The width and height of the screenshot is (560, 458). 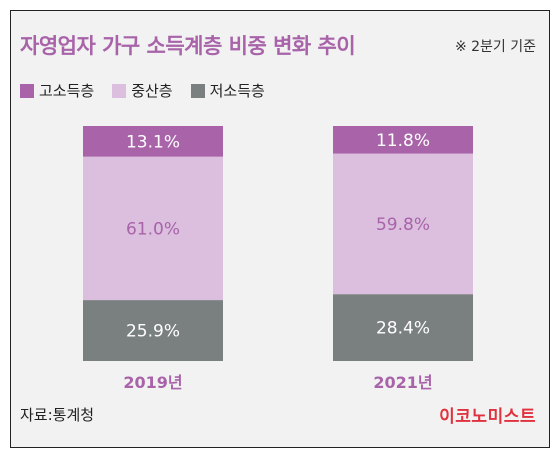 I want to click on data-label-middle-1: 59.8%, so click(x=403, y=225).